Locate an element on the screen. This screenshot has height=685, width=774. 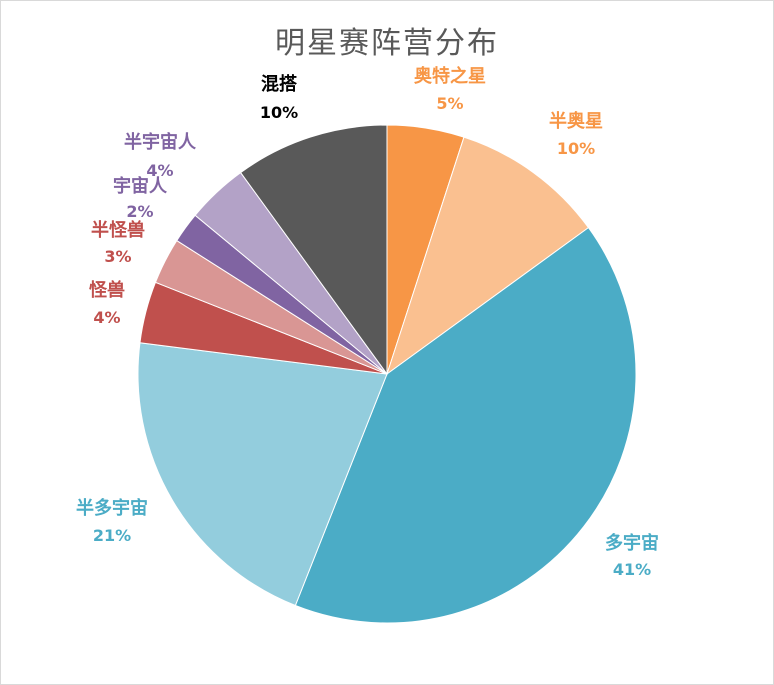
slice-percent-1: 5% is located at coordinates (449, 103).